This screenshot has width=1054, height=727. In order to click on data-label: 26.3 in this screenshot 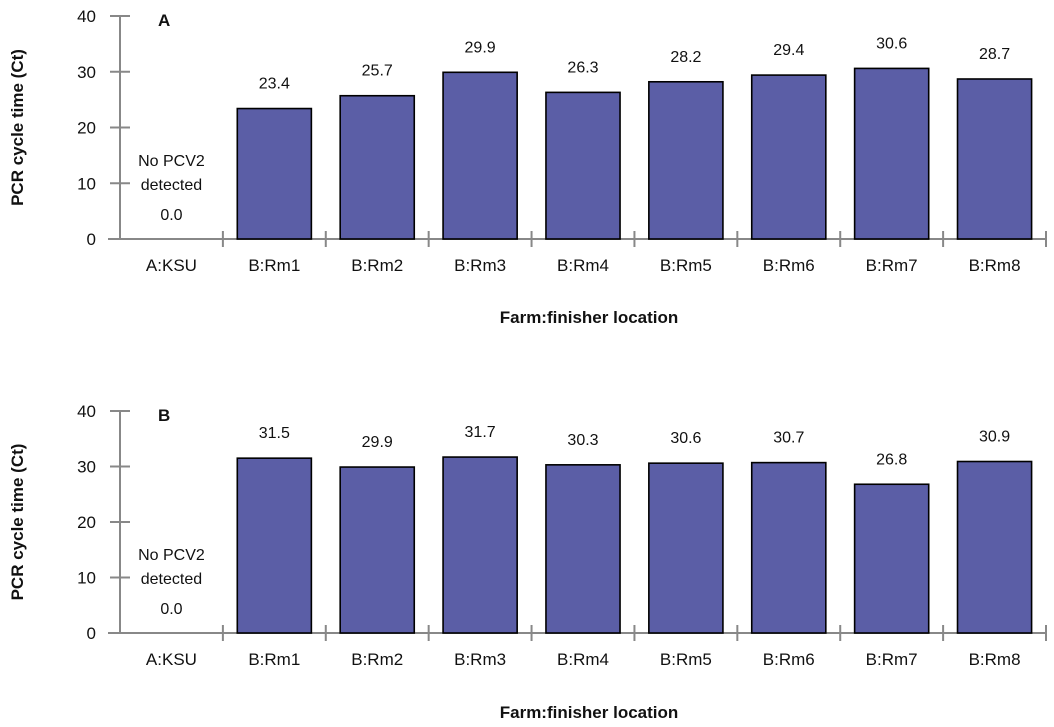, I will do `click(582, 67)`.